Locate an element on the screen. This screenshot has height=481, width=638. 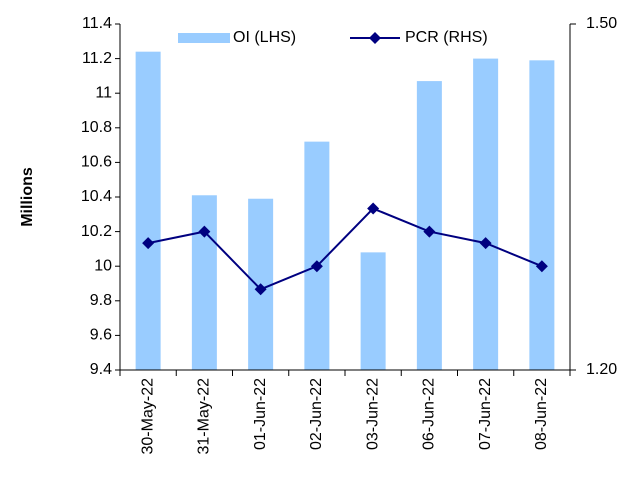
x-tick-label: 30-May-22 is located at coordinates (147, 416).